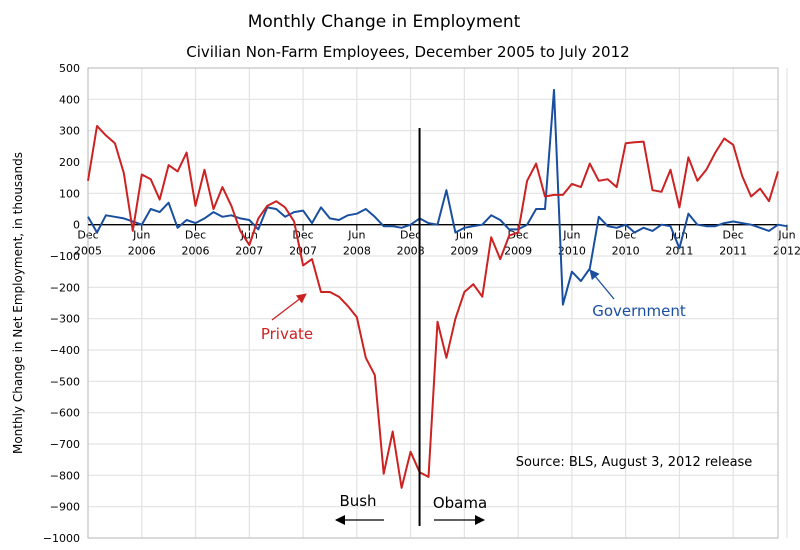 The width and height of the screenshot is (800, 550). What do you see at coordinates (65, 350) in the screenshot?
I see `y-tick-label: −400` at bounding box center [65, 350].